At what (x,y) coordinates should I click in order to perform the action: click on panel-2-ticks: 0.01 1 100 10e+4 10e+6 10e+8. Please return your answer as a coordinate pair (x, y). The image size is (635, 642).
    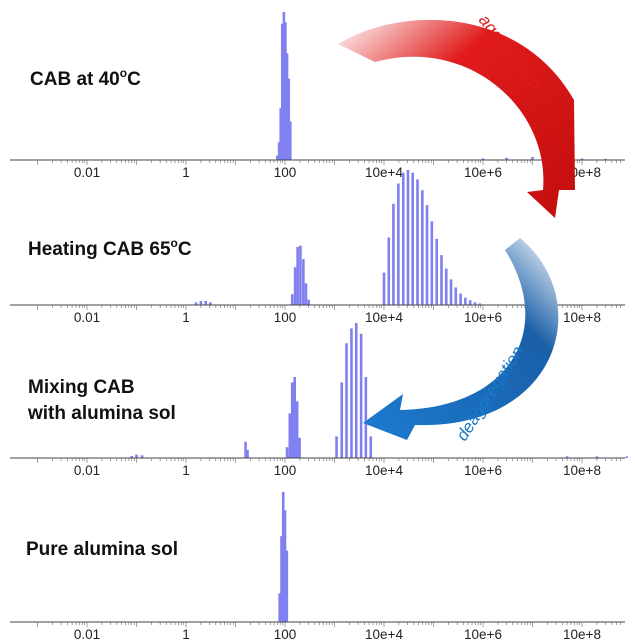
    Looking at the image, I should click on (329, 315).